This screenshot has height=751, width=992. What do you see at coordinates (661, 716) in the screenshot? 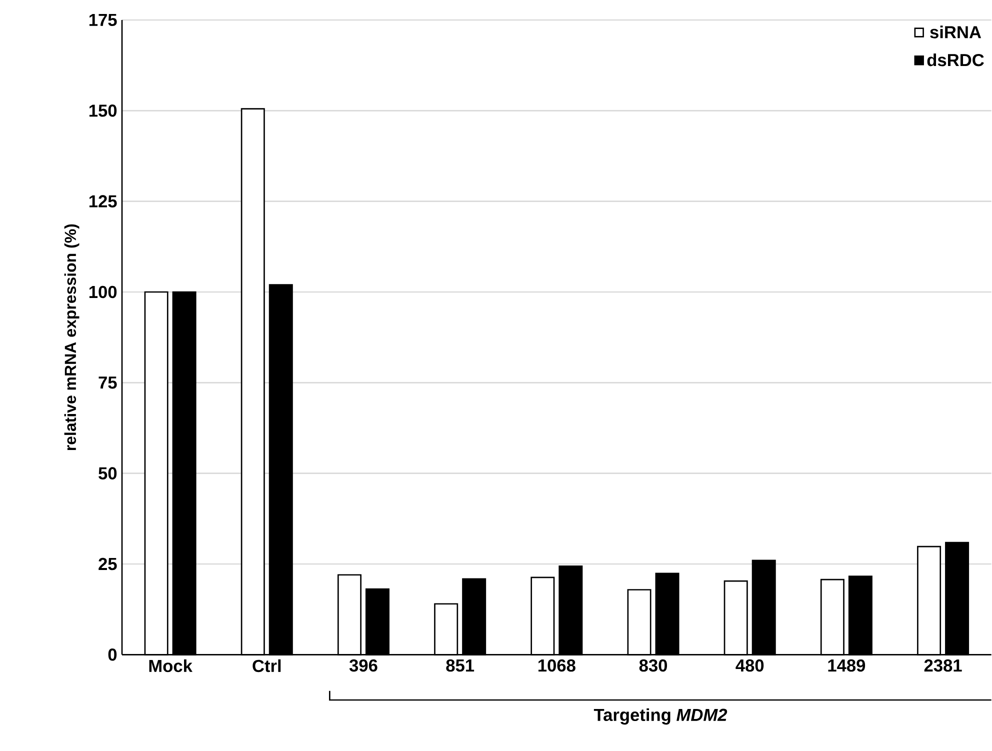
I see `text: Targeting MDM2` at bounding box center [661, 716].